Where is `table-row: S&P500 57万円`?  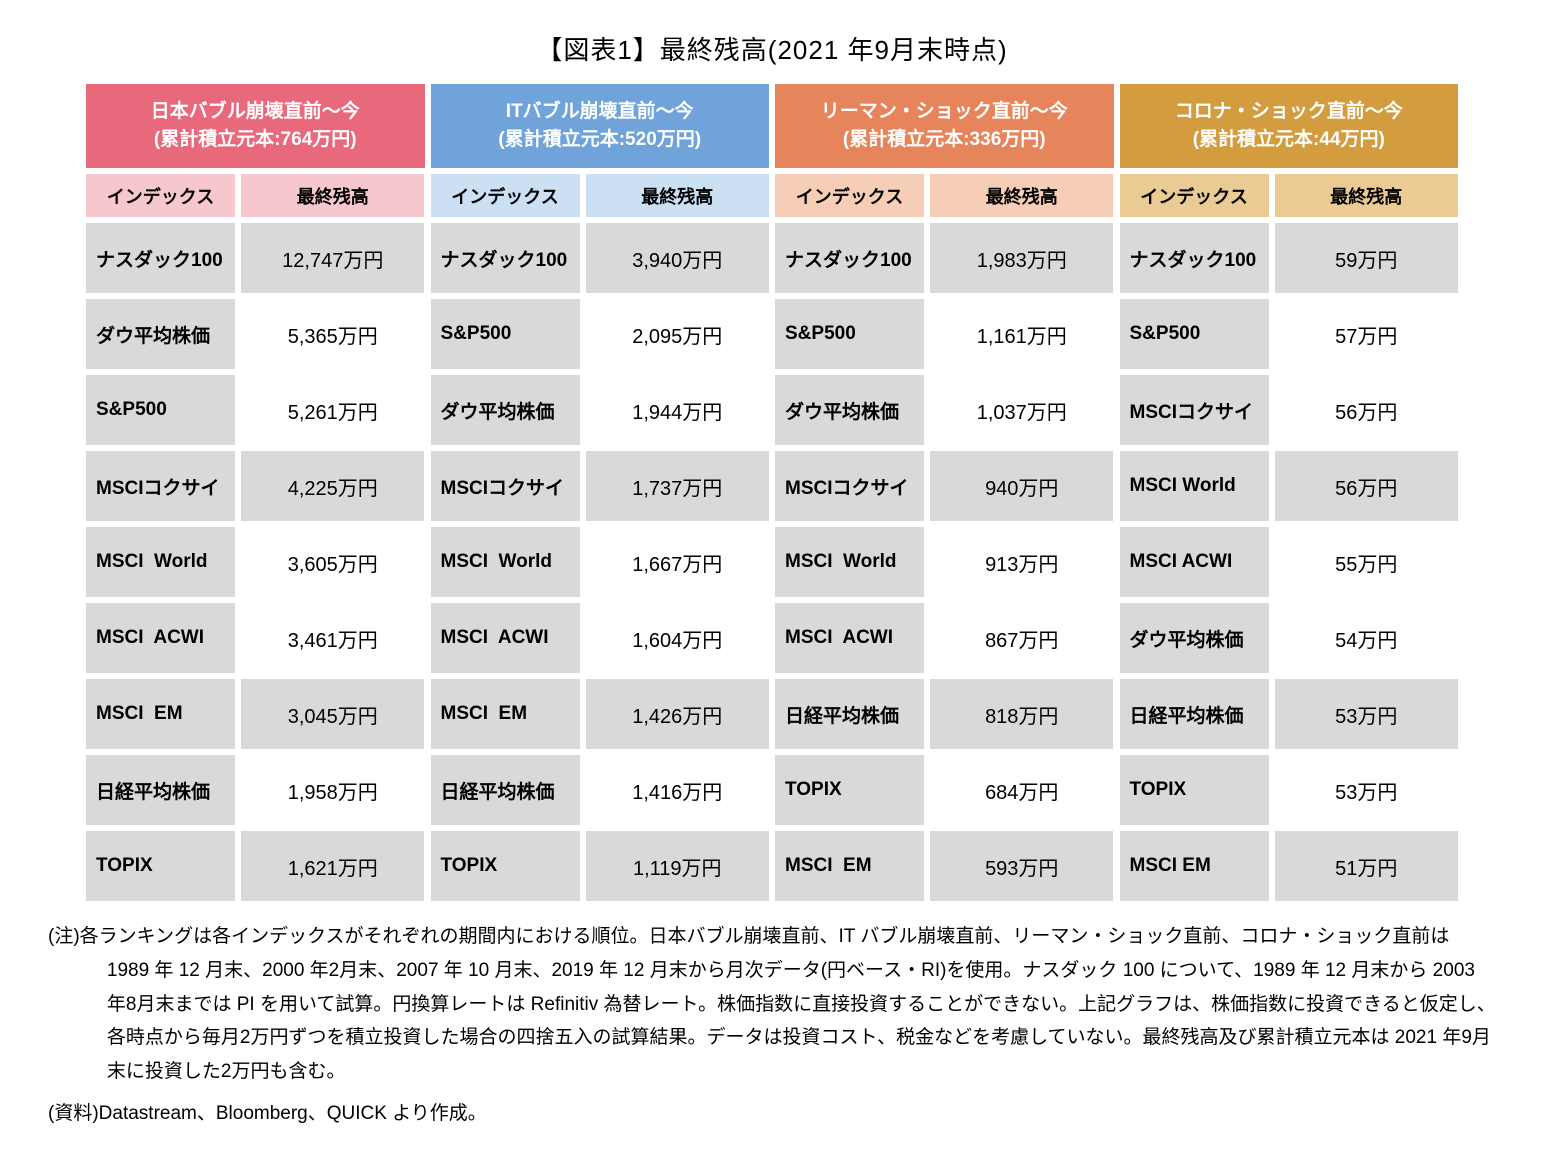
table-row: S&P500 57万円 is located at coordinates (1289, 334).